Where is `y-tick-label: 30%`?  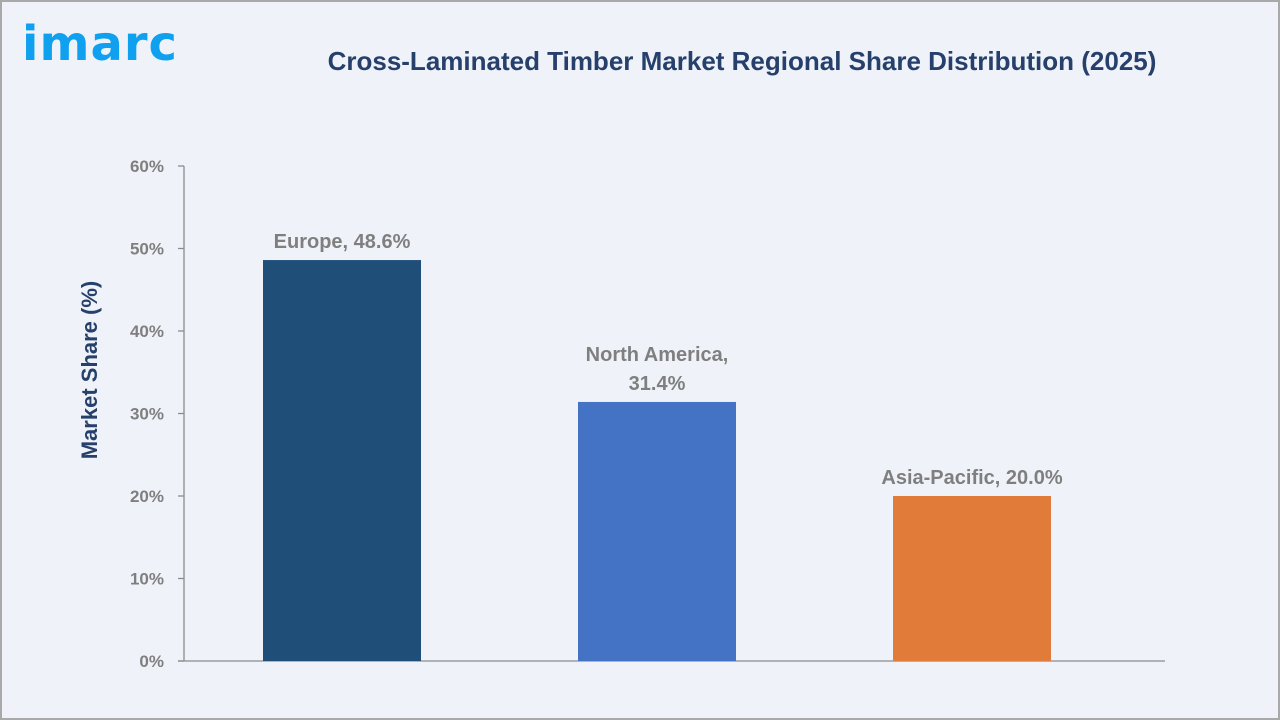
y-tick-label: 30% is located at coordinates (147, 414).